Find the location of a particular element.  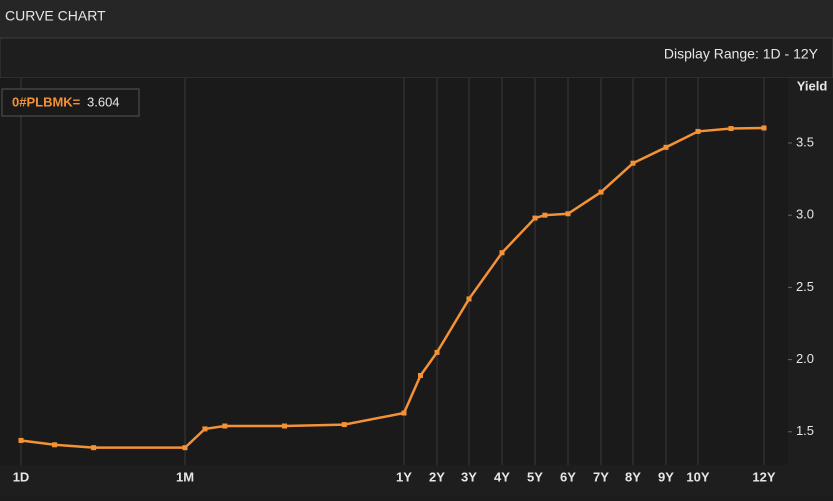

legend-box is located at coordinates (70, 102).